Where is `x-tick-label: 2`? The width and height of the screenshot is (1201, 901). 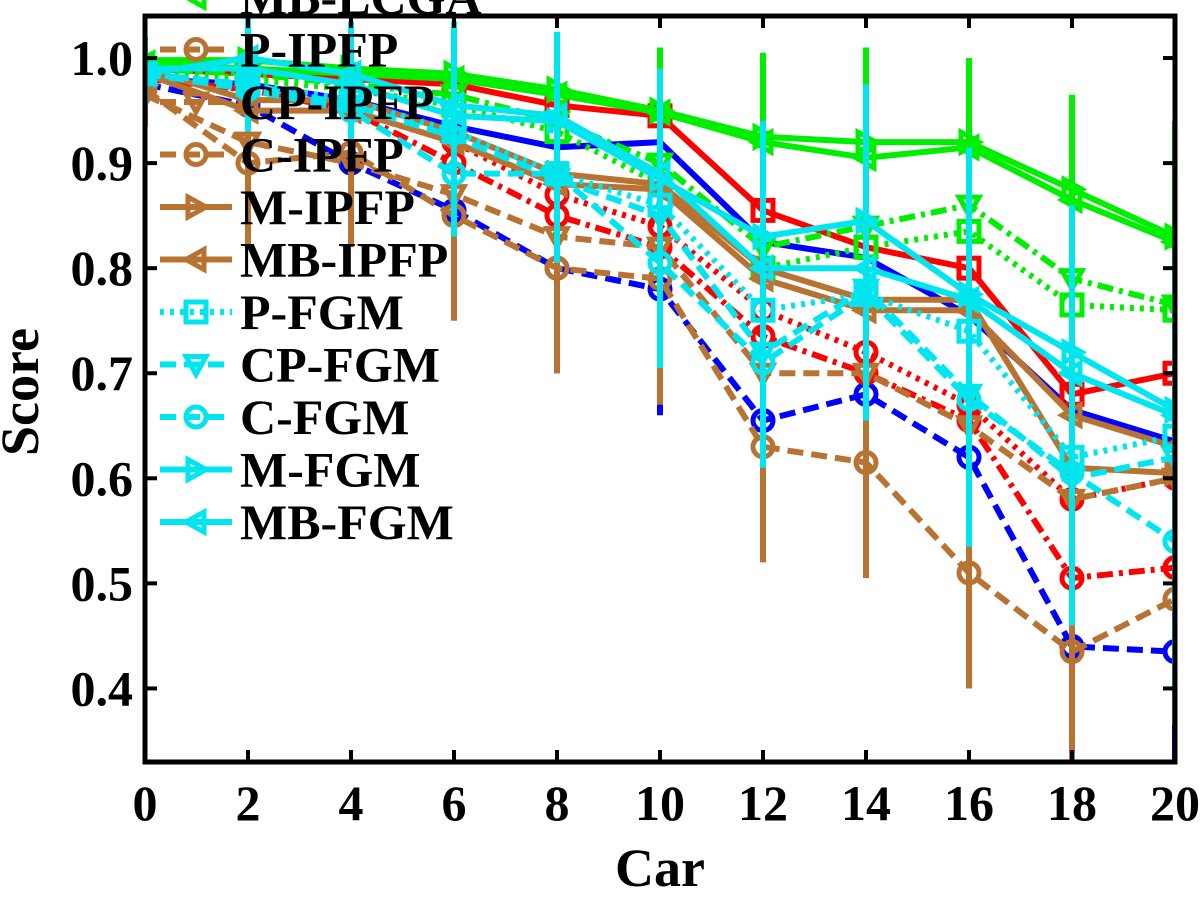
x-tick-label: 2 is located at coordinates (248, 803).